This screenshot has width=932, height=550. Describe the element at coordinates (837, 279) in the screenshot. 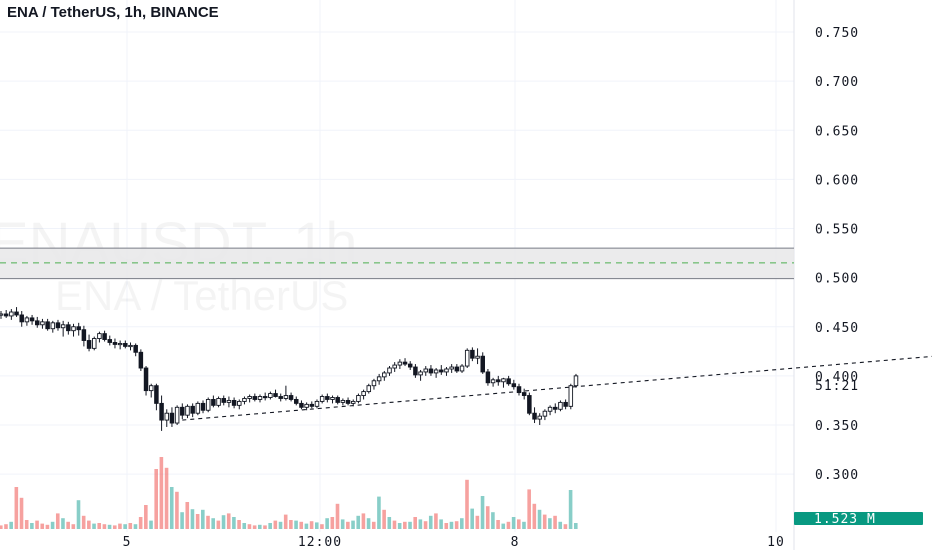

I see `price-tick-label: 0.500` at that location.